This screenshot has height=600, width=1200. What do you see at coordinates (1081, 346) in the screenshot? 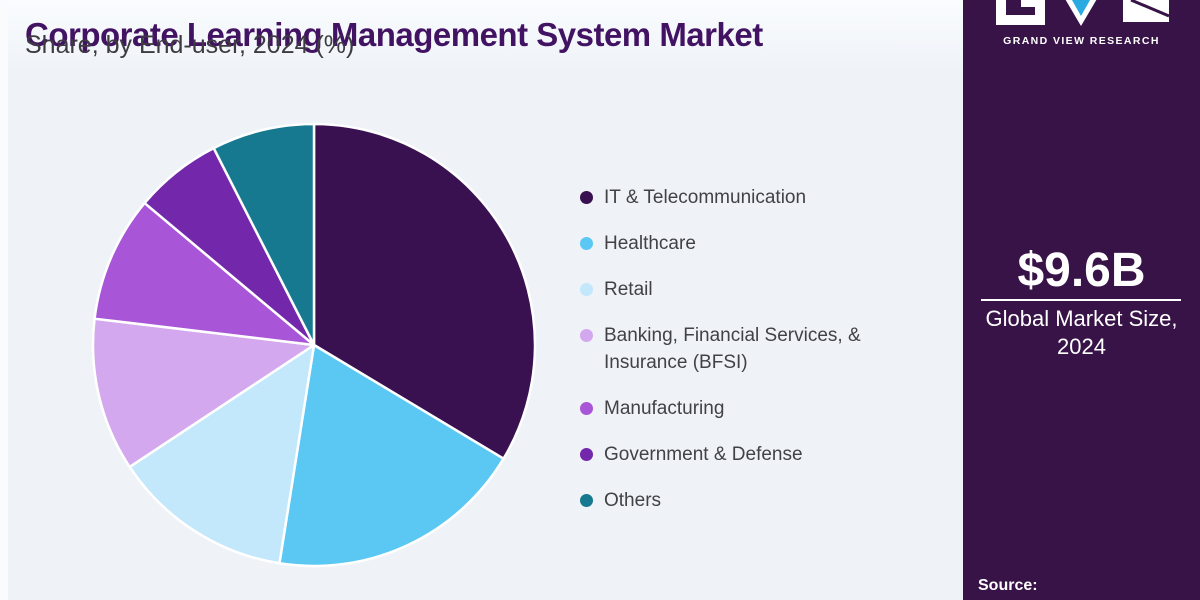
I see `market-size-label-line2: 2024` at bounding box center [1081, 346].